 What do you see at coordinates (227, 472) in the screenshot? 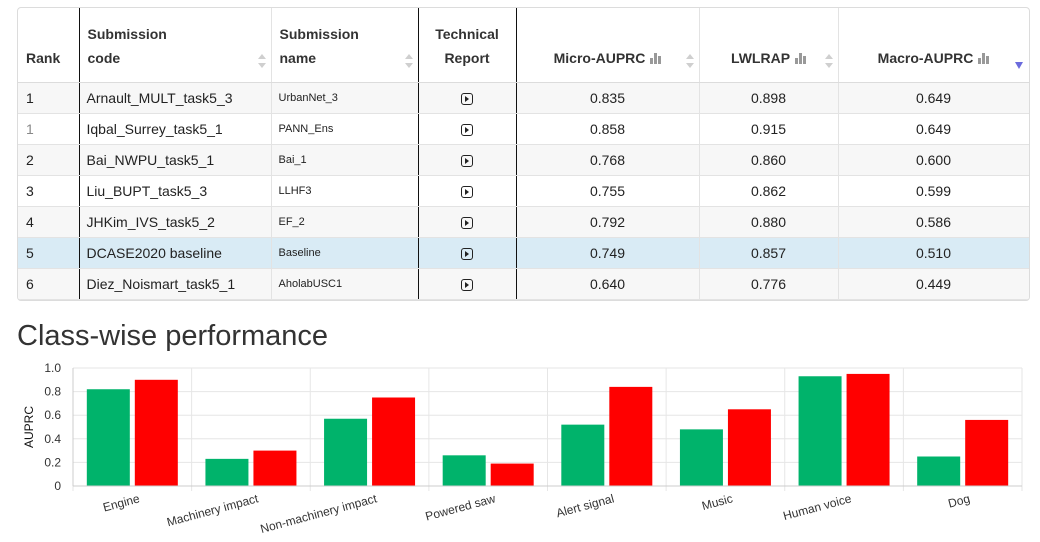
I see `bar-series1-machinery-impact` at bounding box center [227, 472].